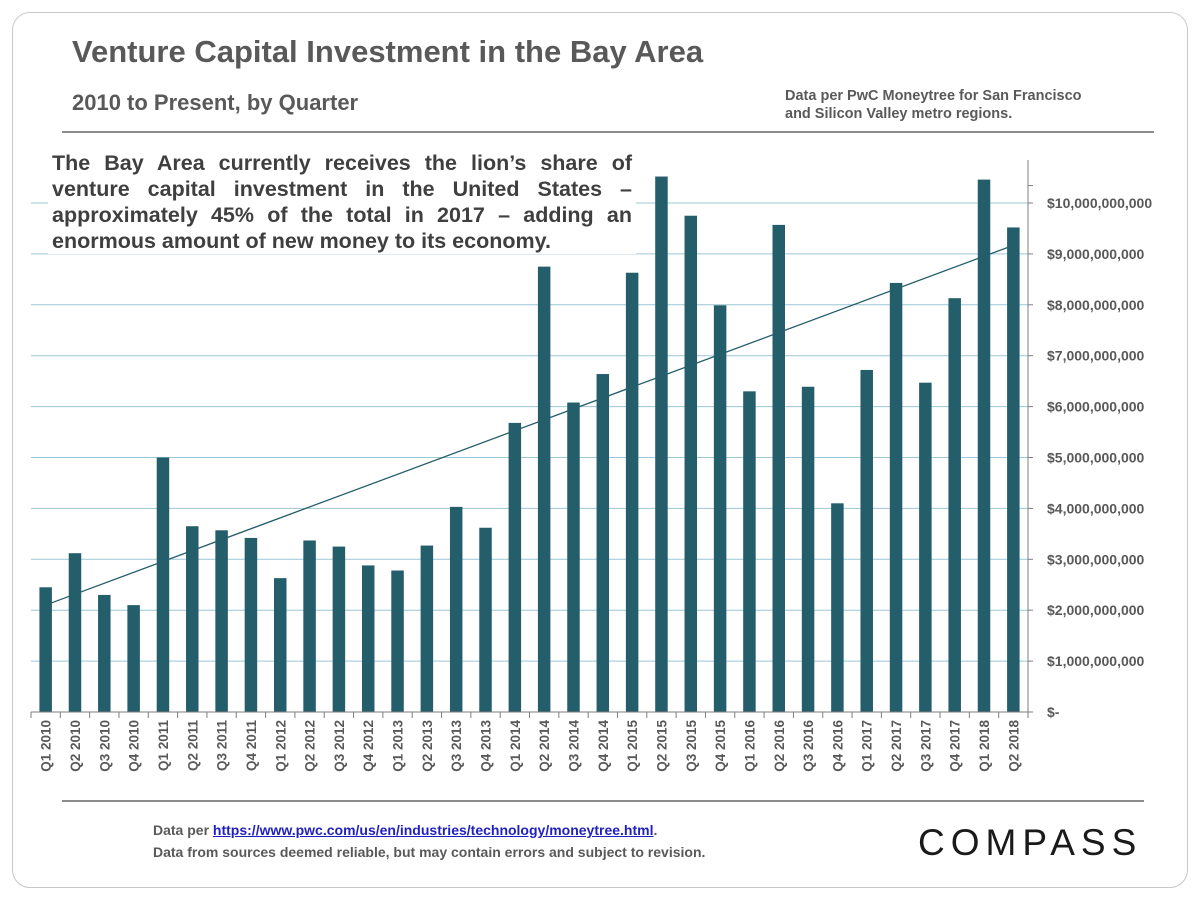 The image size is (1200, 900). I want to click on x-tick-label: Q3 2017, so click(925, 746).